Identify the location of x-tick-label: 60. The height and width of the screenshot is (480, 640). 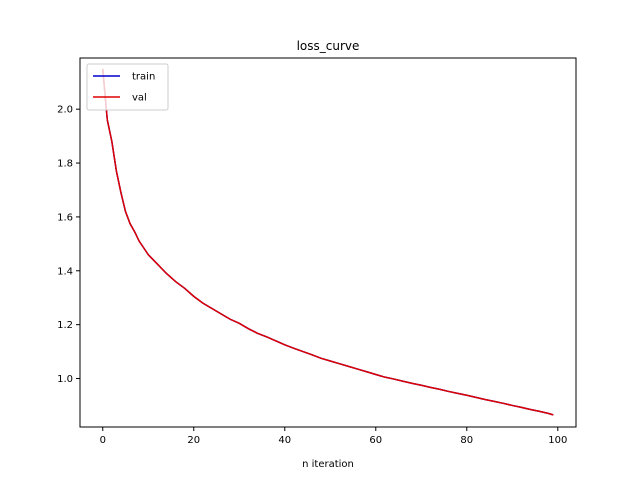
(375, 440).